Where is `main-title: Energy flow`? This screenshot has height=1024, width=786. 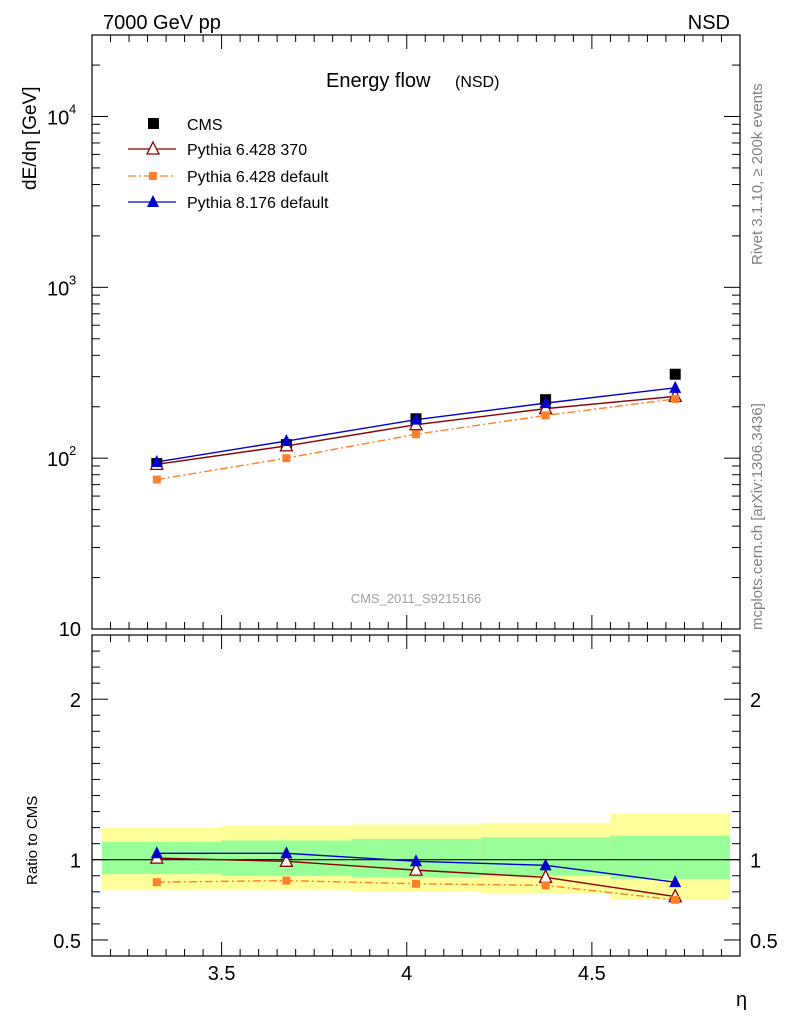
main-title: Energy flow is located at coordinates (378, 81).